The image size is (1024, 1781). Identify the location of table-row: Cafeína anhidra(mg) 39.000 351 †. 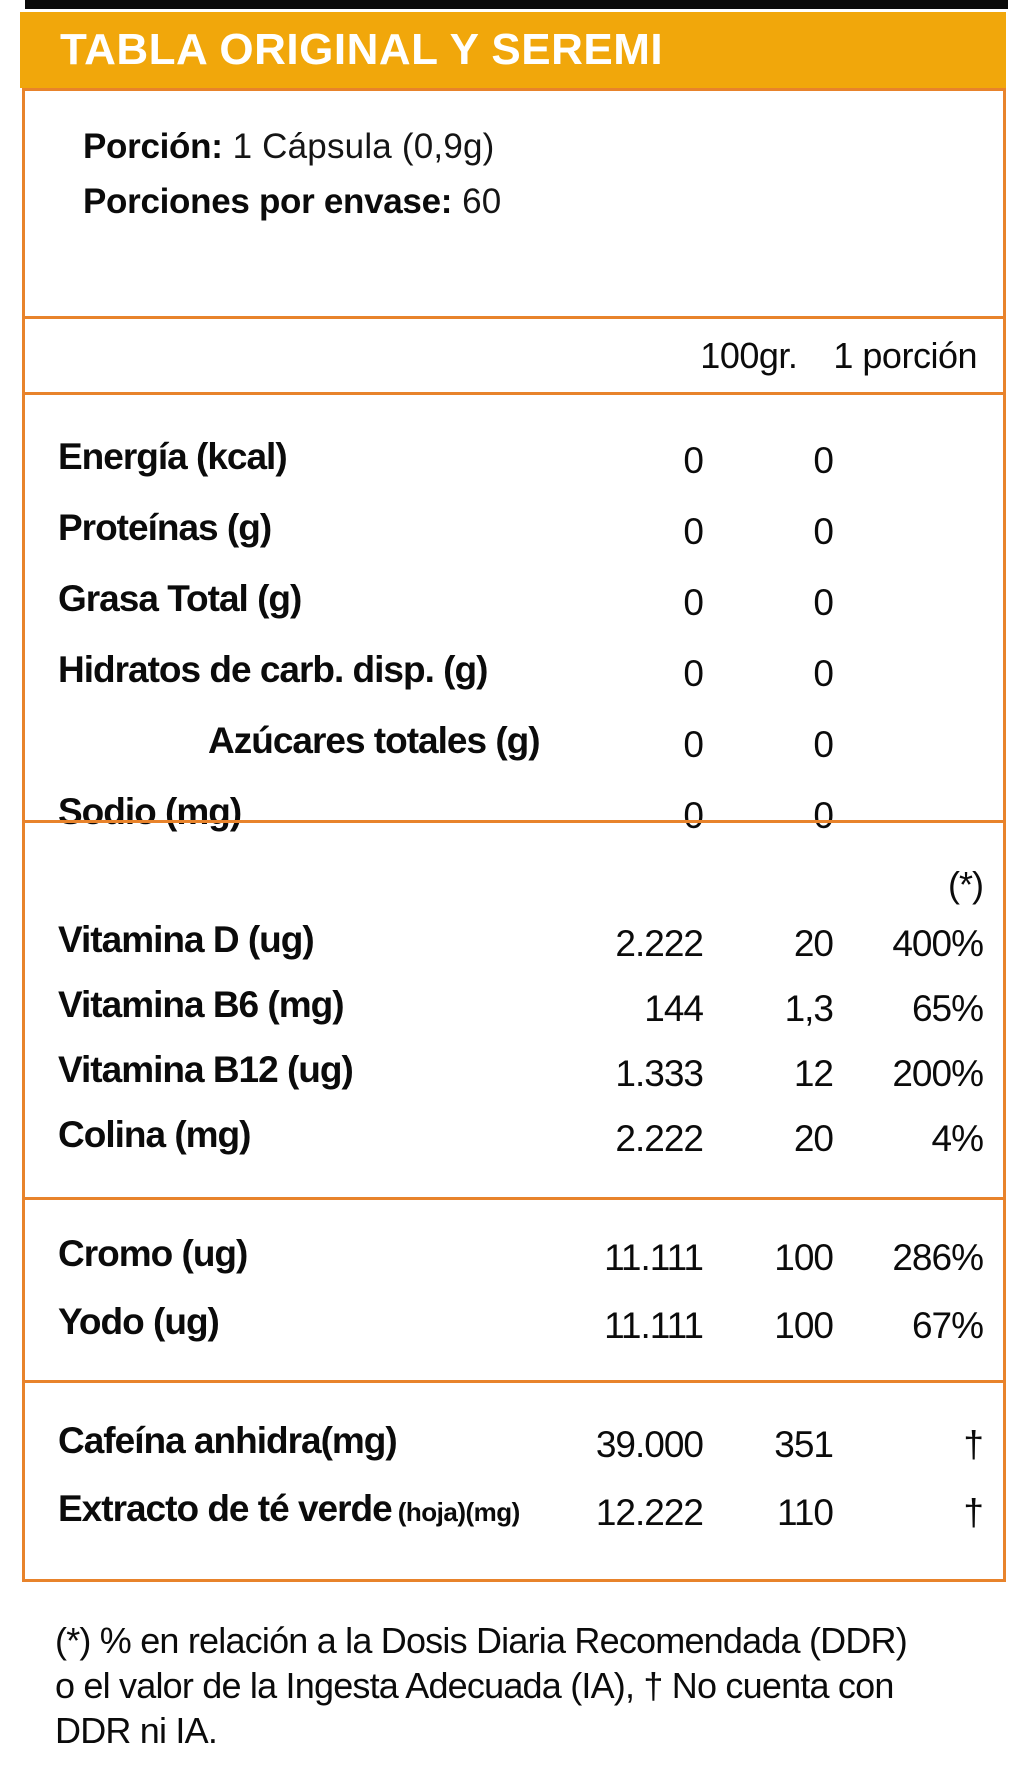
(514, 1445).